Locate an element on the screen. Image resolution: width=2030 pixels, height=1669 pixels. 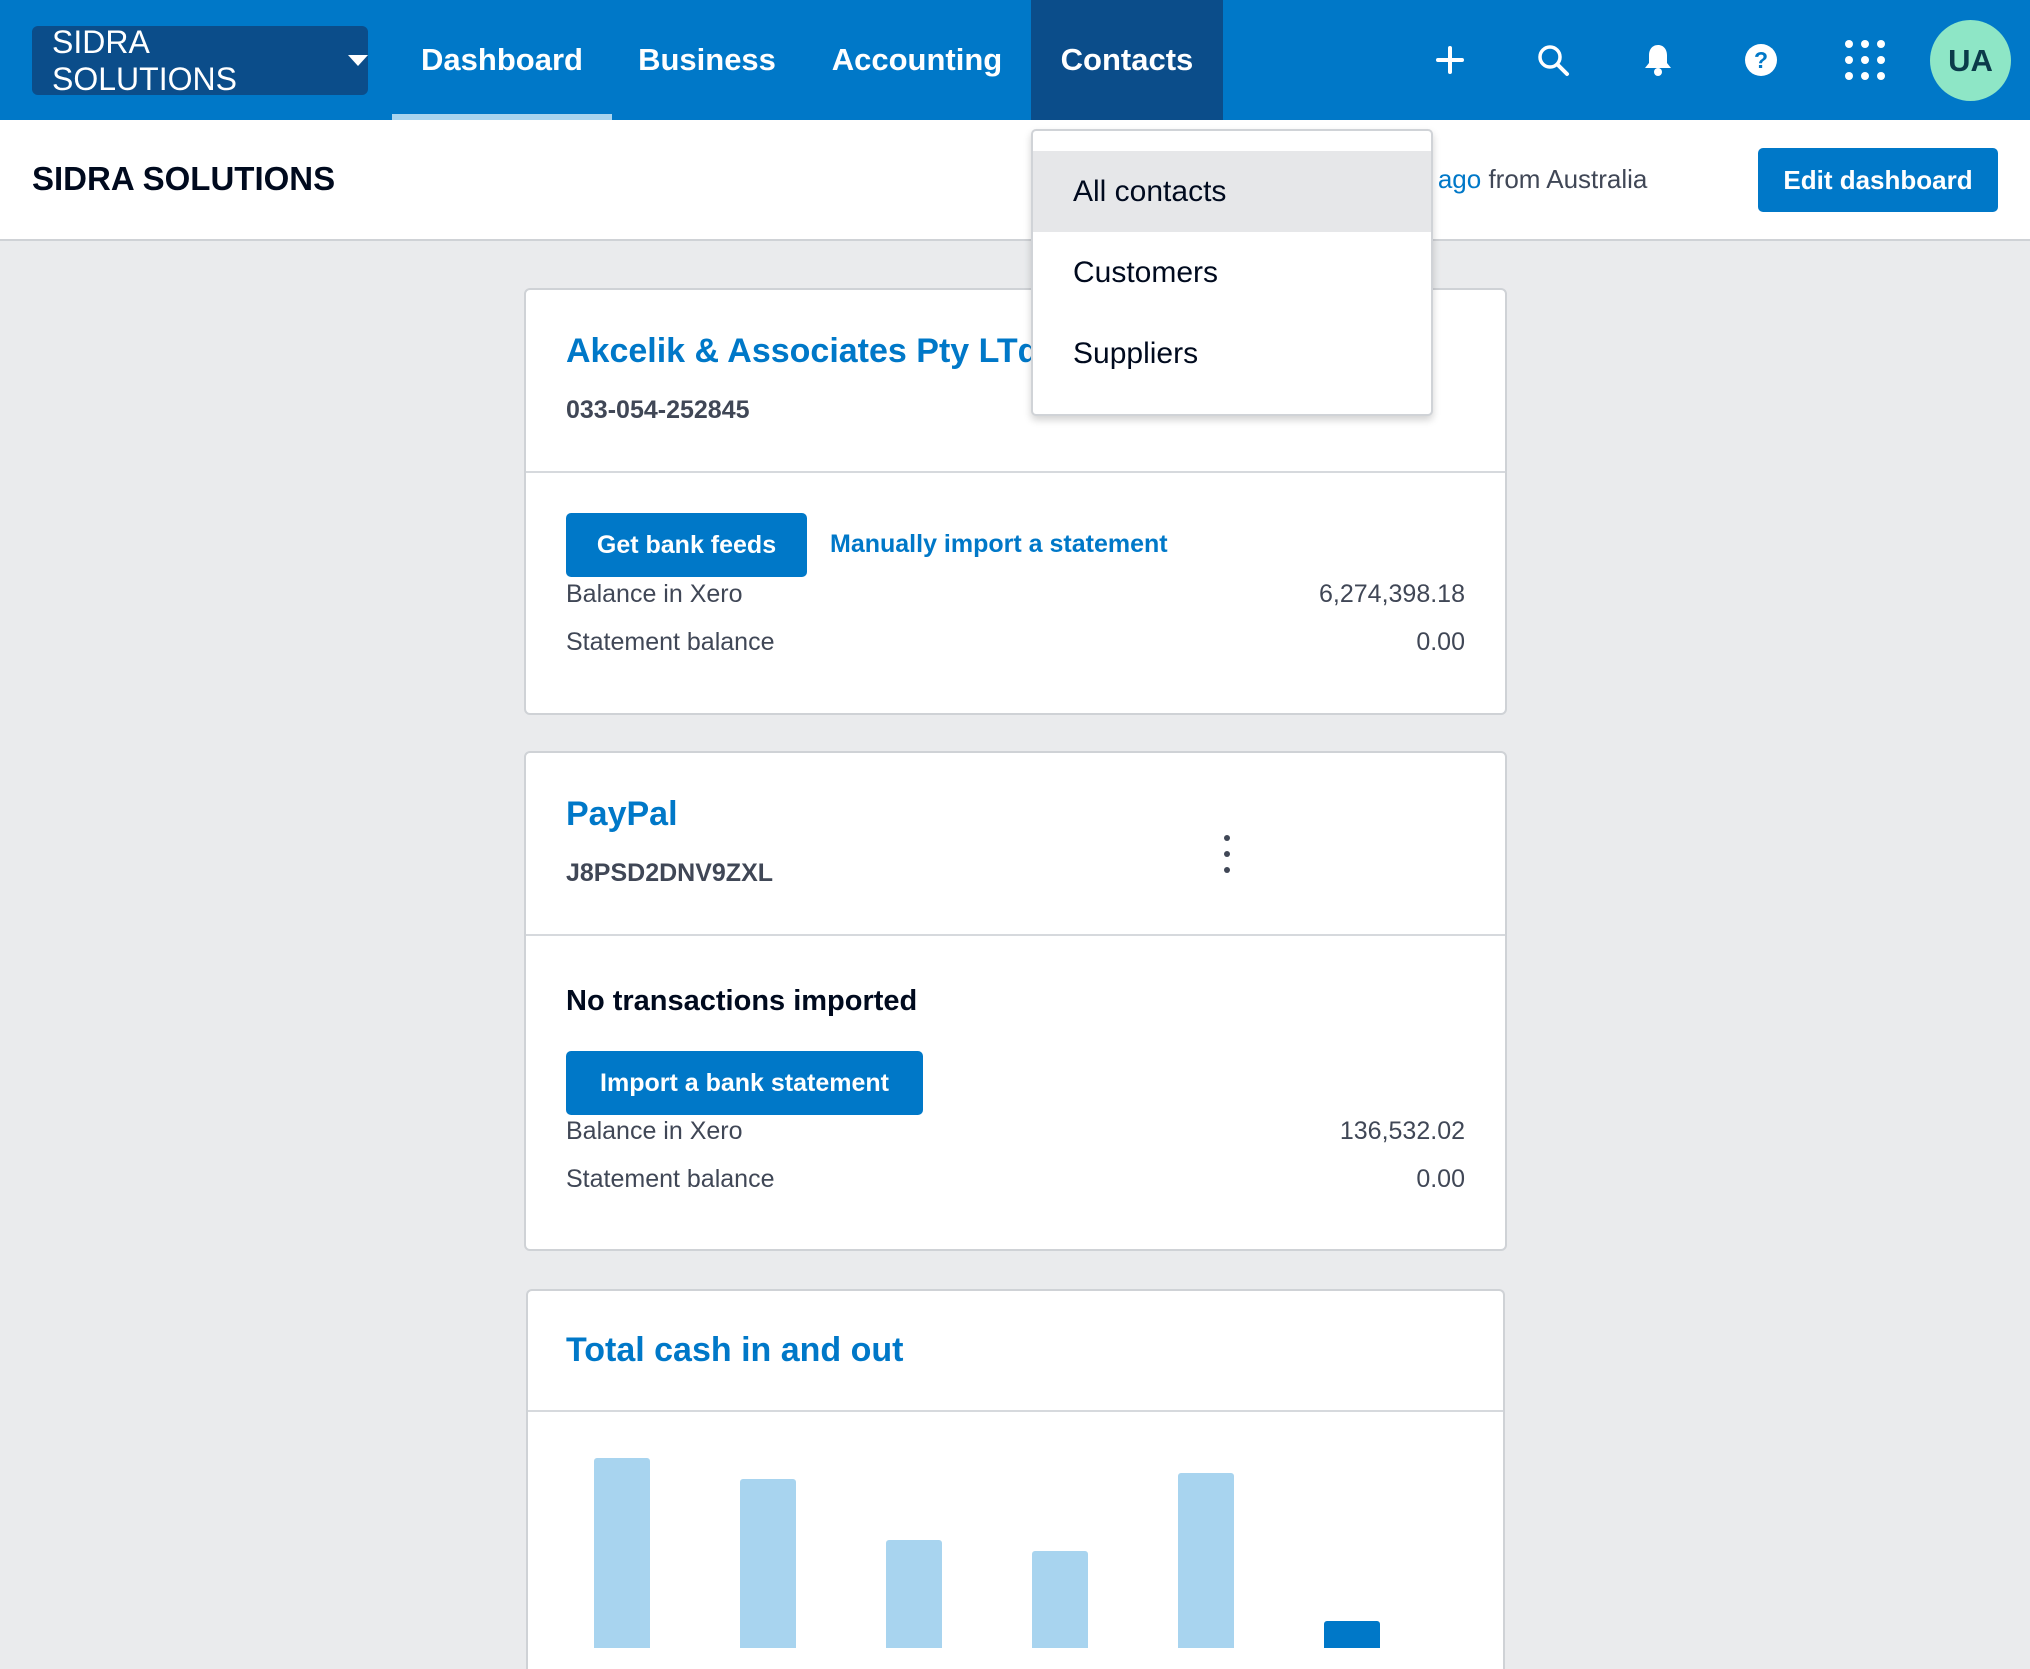
import-bank-statement-label: Import a bank statement is located at coordinates (744, 1082).